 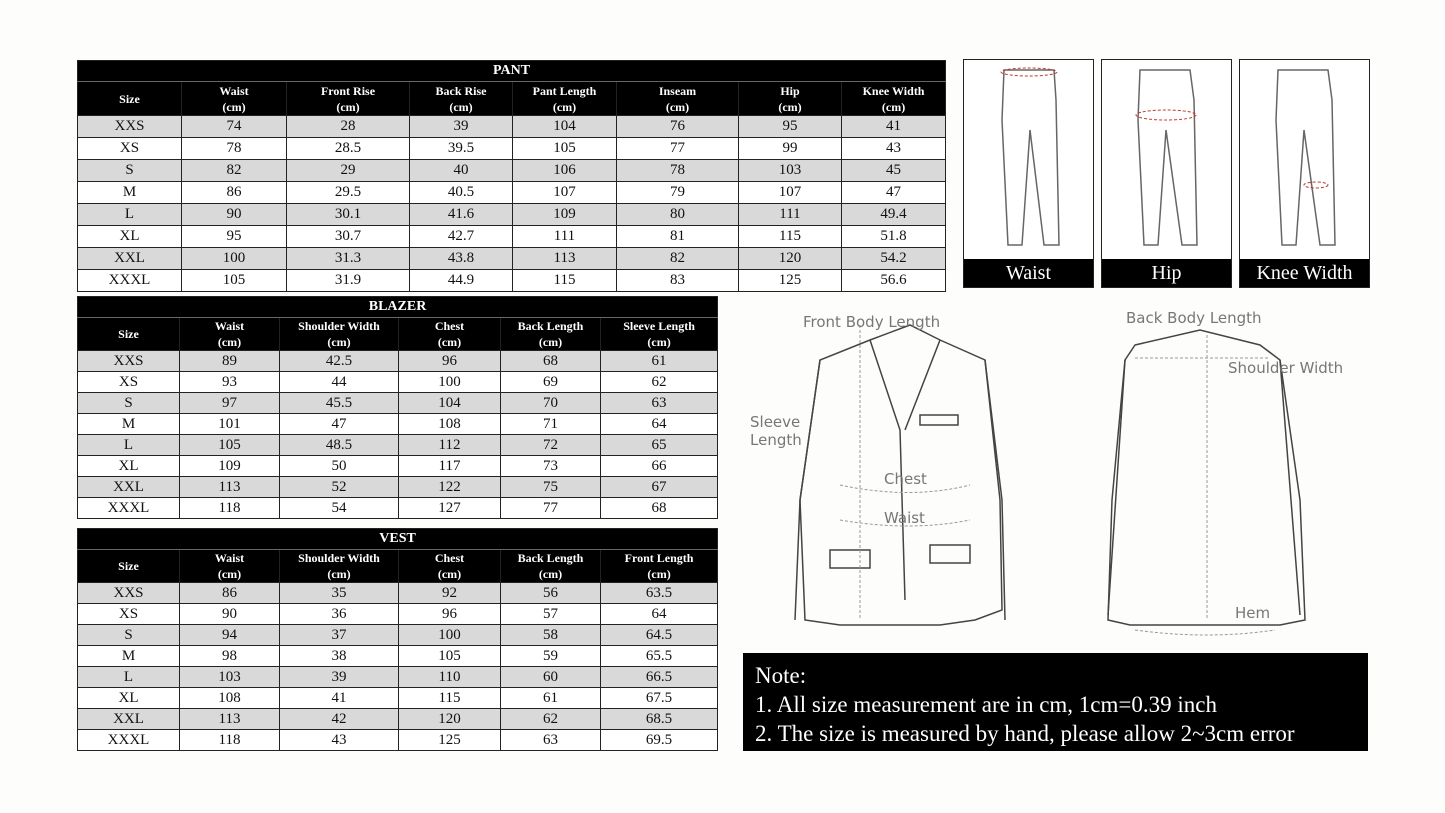 What do you see at coordinates (893, 192) in the screenshot?
I see `value-cell: 47` at bounding box center [893, 192].